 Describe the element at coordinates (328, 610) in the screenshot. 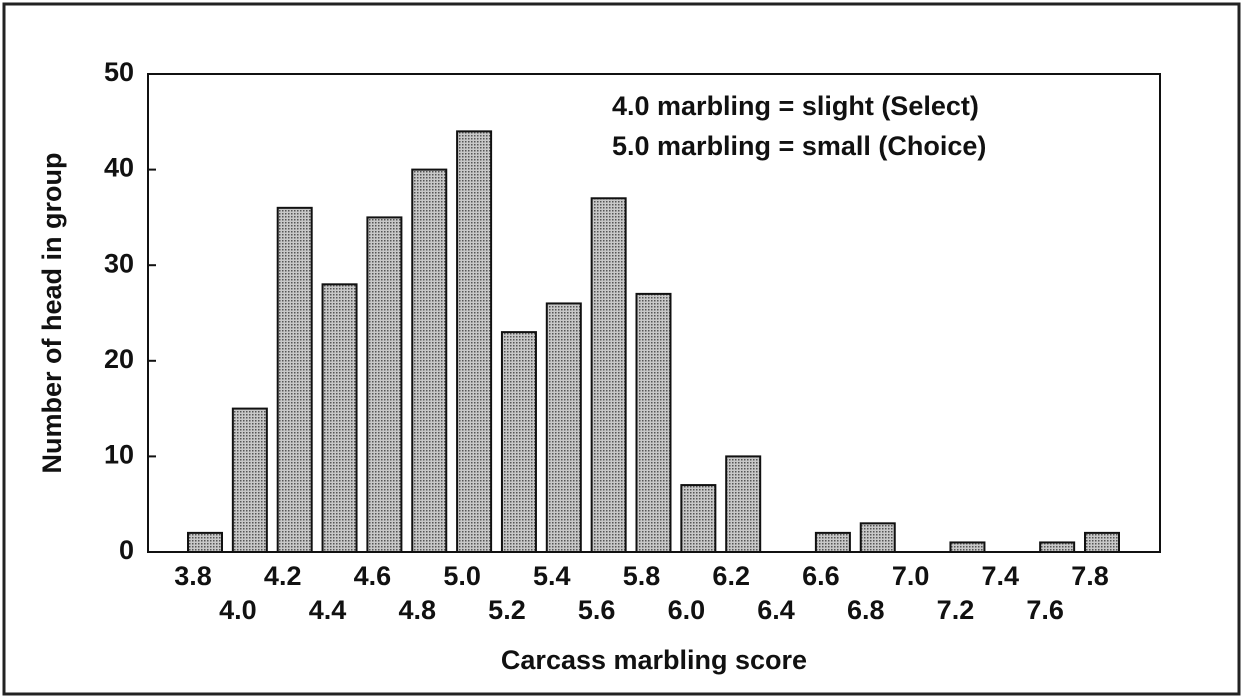

I see `x-tick-label: 4.4` at that location.